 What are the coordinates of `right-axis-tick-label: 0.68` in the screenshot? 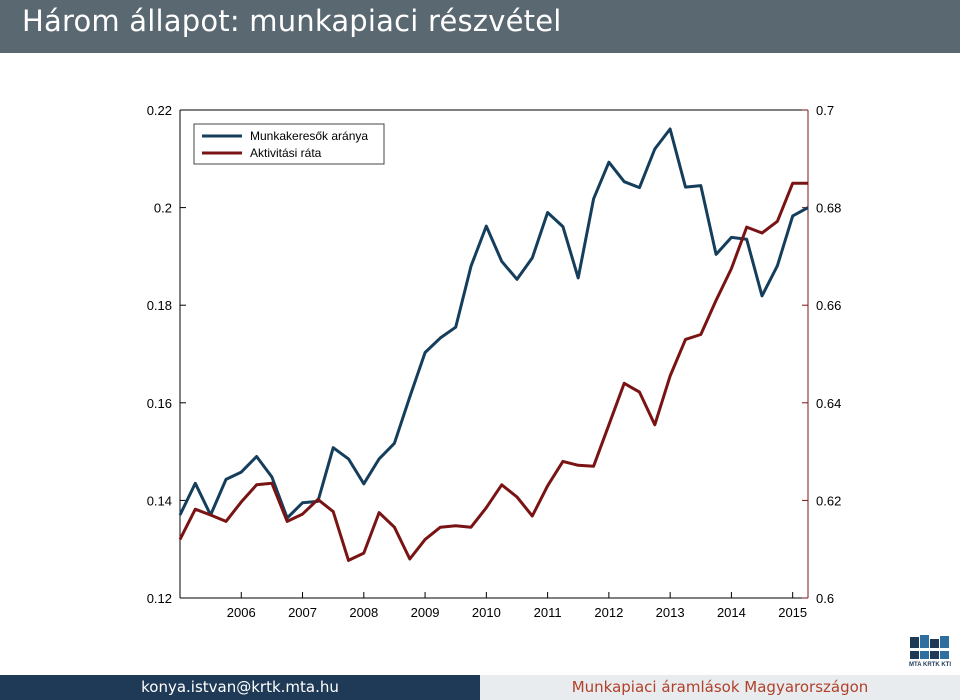 It's located at (828, 208).